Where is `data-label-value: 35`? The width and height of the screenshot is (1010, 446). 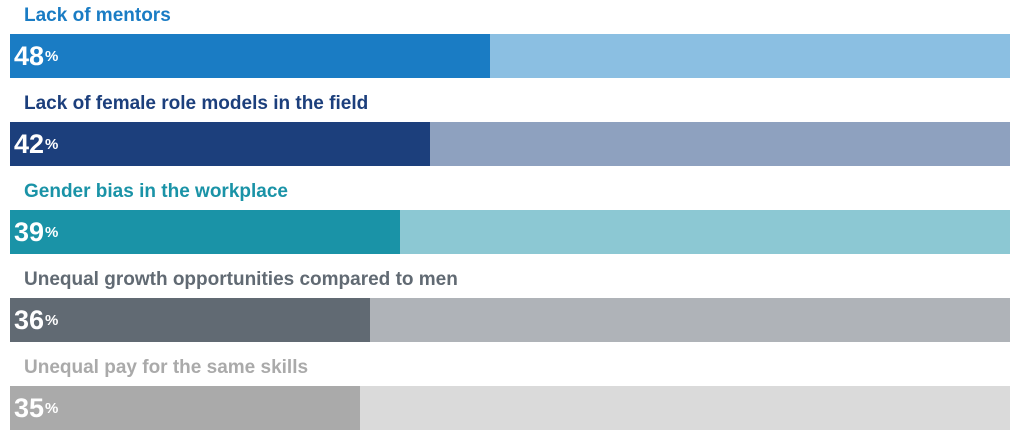 data-label-value: 35 is located at coordinates (29, 408).